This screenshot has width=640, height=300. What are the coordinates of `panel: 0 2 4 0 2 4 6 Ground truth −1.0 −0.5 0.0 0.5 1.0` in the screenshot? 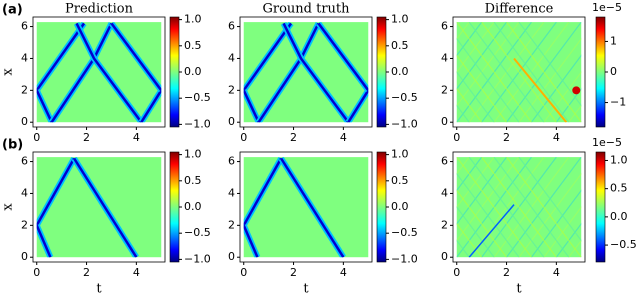 It's located at (323, 73).